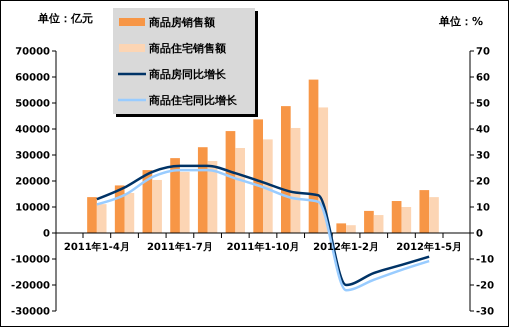 This screenshot has width=509, height=327. Describe the element at coordinates (187, 74) in the screenshot. I see `legend-label: 商品房同比增长` at that location.